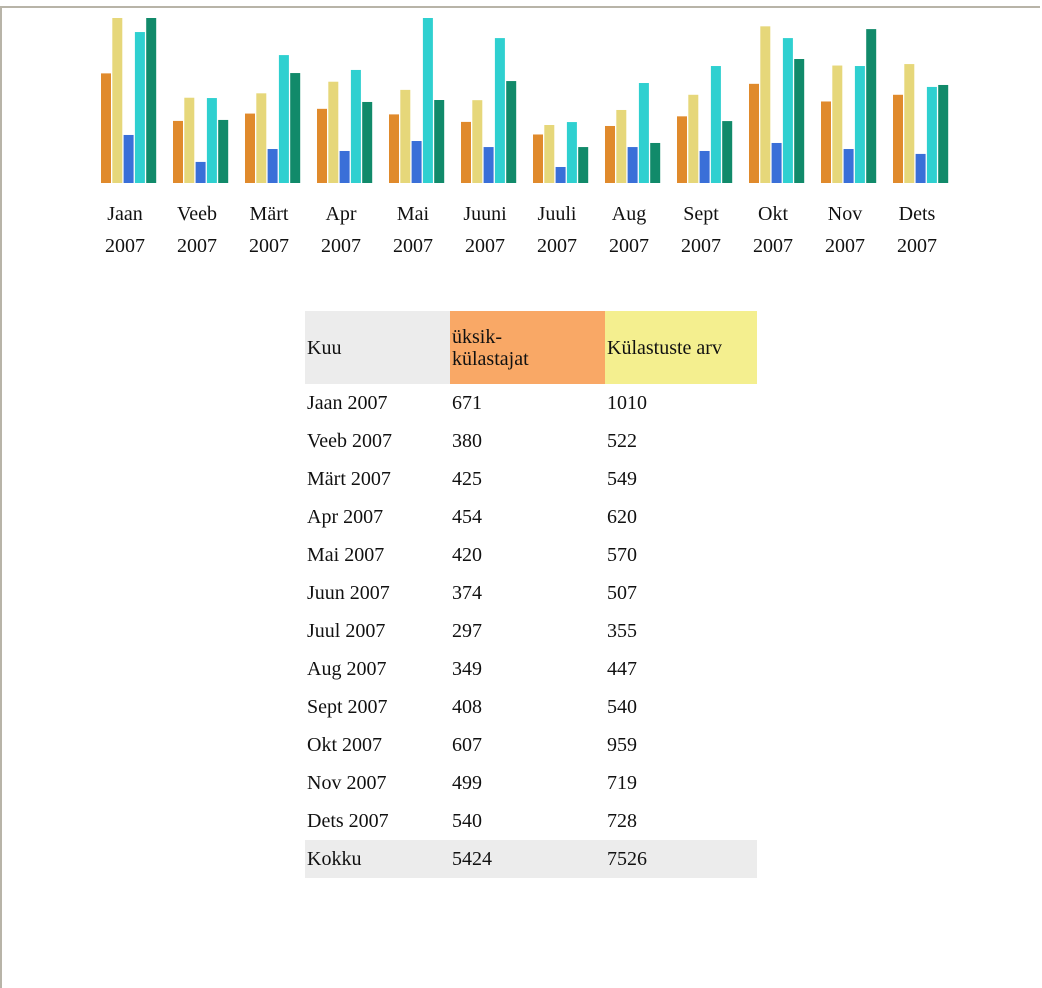 Image resolution: width=1042 pixels, height=988 pixels. I want to click on x-tick-label: Mai 2007, so click(413, 230).